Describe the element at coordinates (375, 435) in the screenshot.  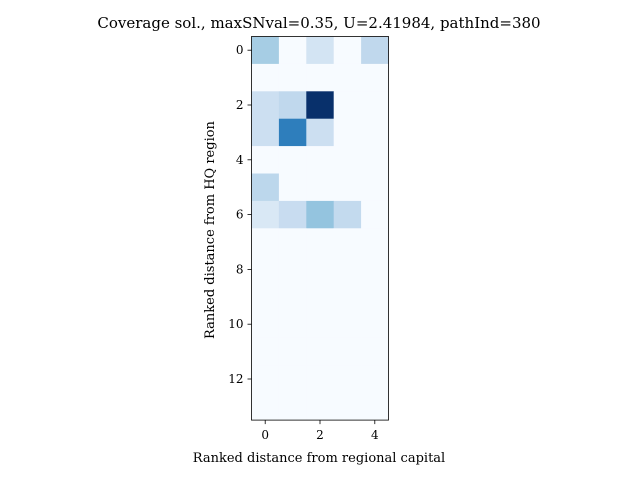
I see `x-tick-label: 4` at that location.